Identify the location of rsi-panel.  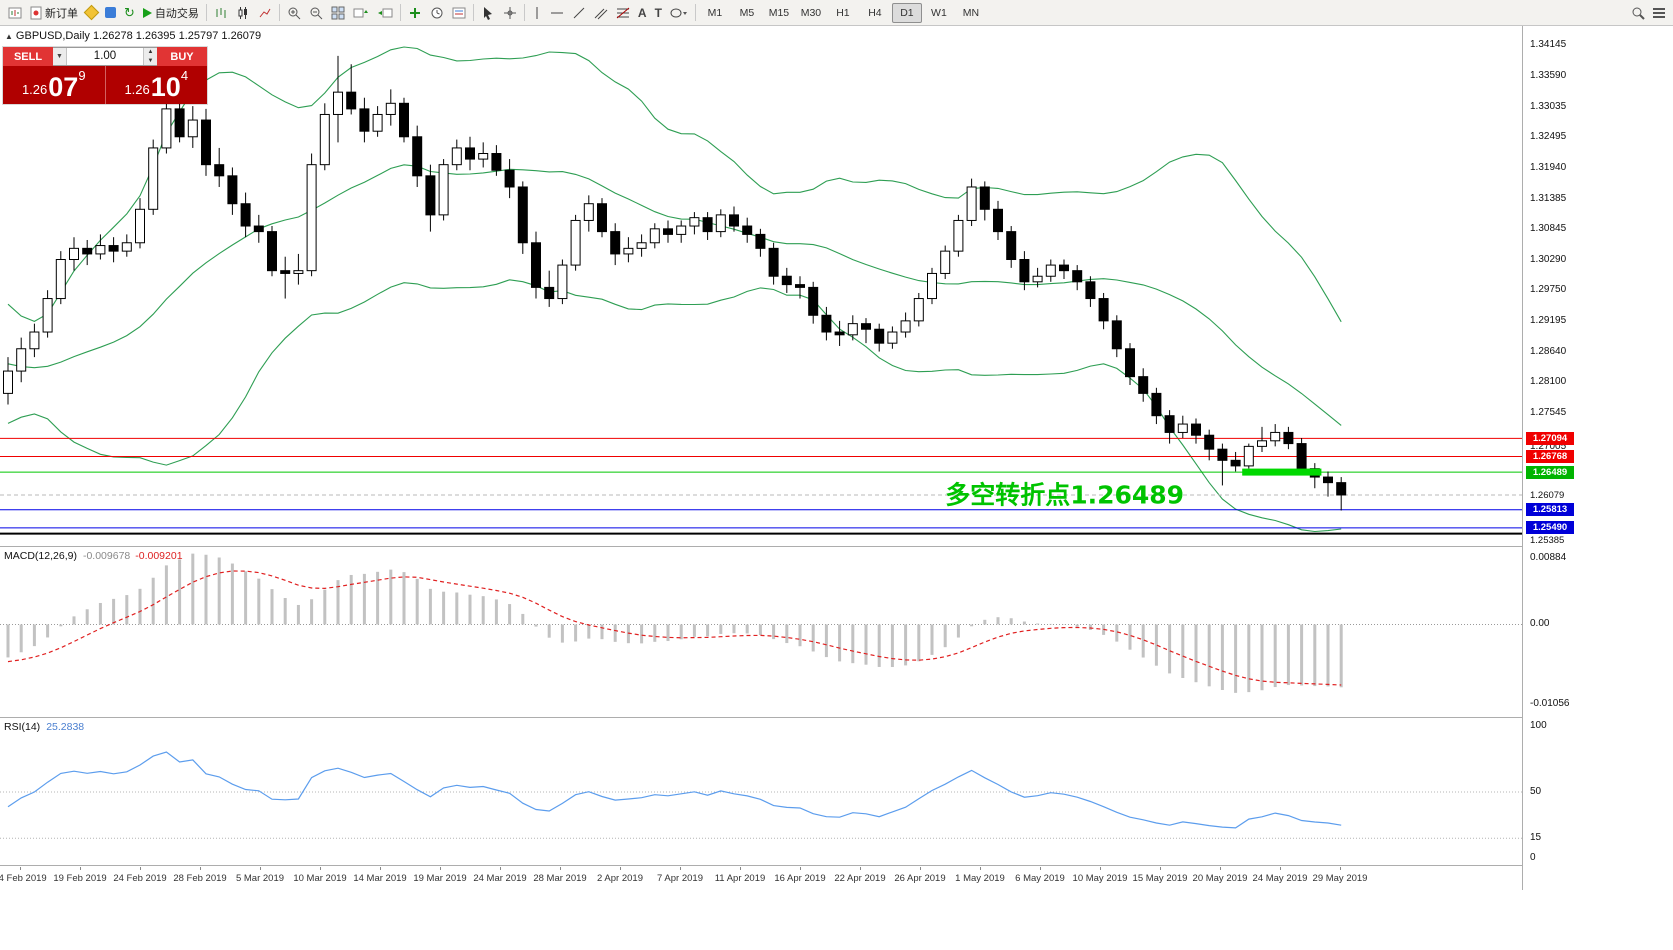
(761, 792).